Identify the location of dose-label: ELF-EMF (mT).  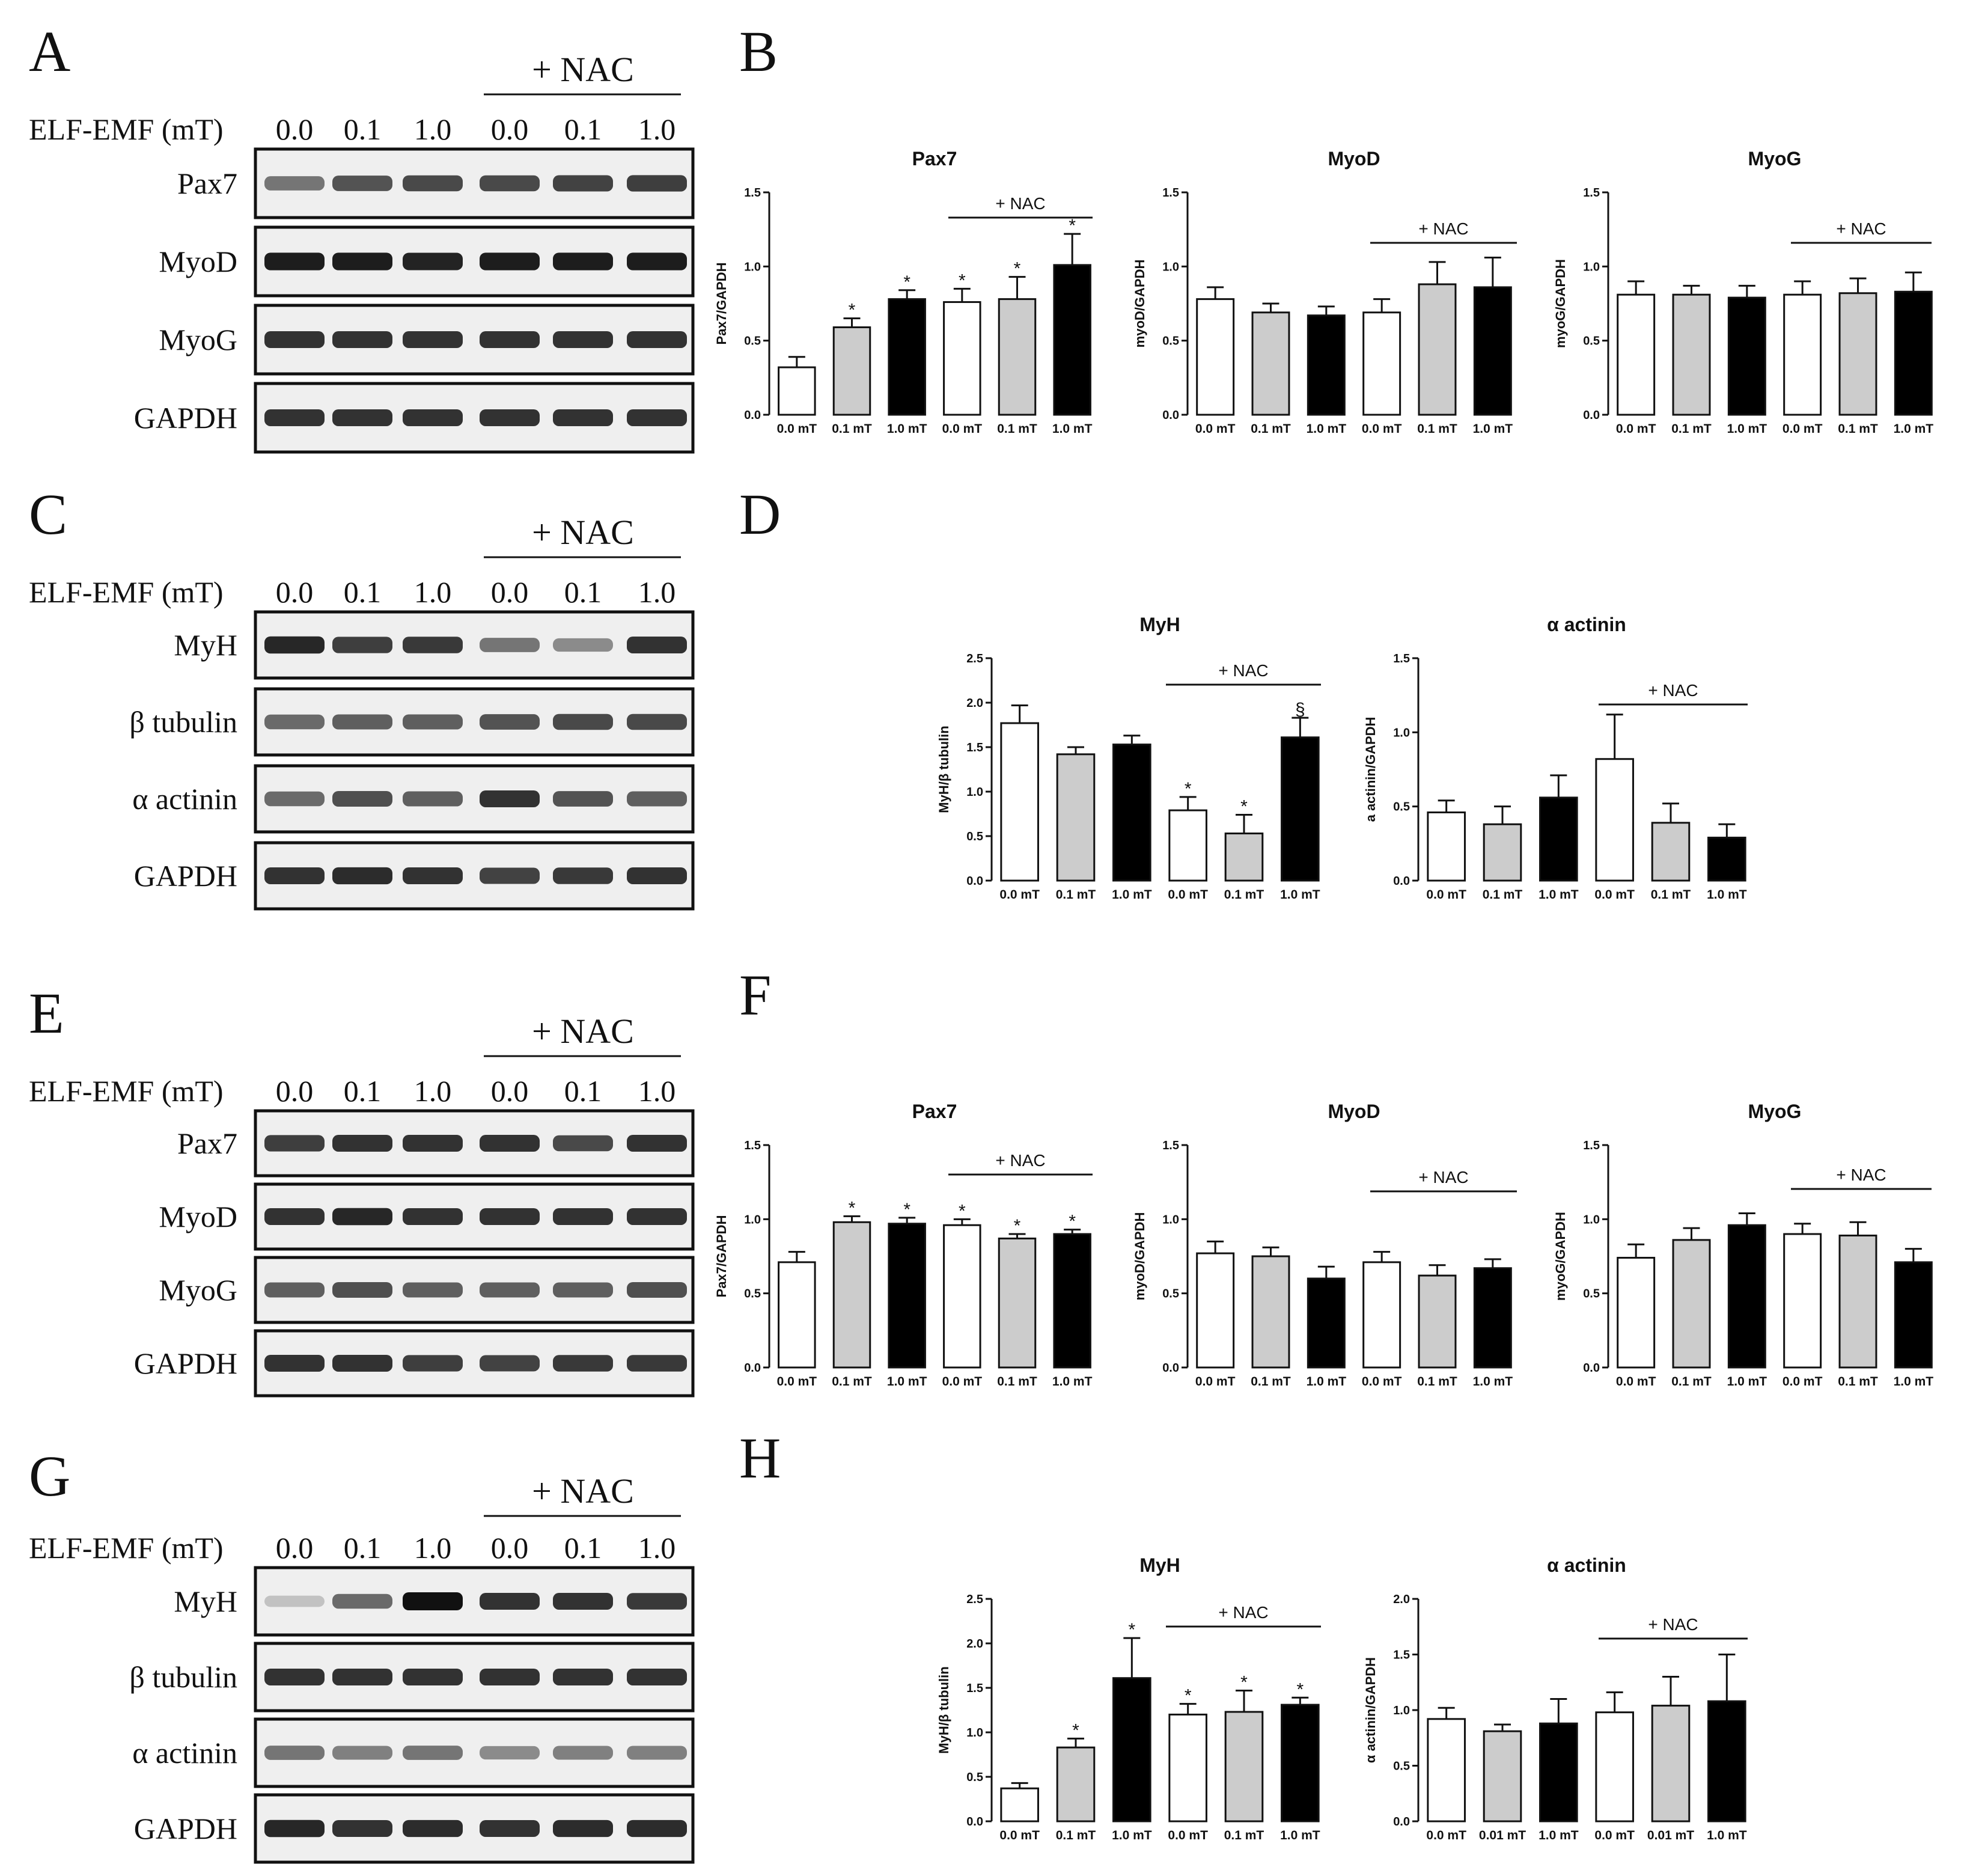
(127, 1548).